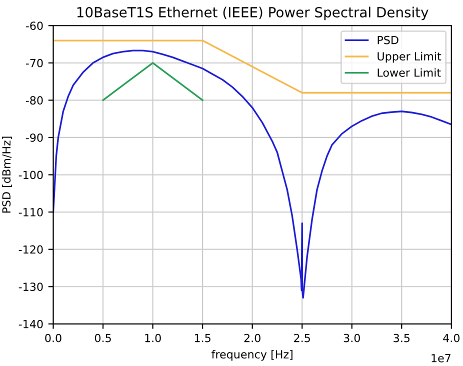 The width and height of the screenshot is (463, 366). What do you see at coordinates (7, 174) in the screenshot?
I see `y-axis-title: PSD [dBm/Hz]` at bounding box center [7, 174].